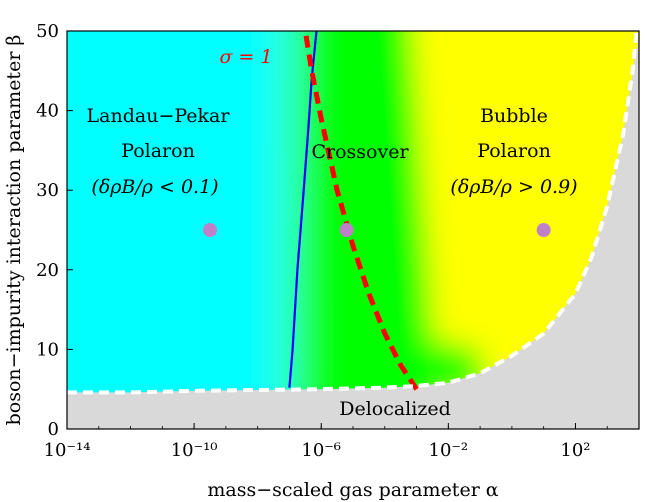 This screenshot has width=648, height=502. Describe the element at coordinates (54, 230) in the screenshot. I see `y-axis-ticks: 0 10 20 30 40 50` at that location.